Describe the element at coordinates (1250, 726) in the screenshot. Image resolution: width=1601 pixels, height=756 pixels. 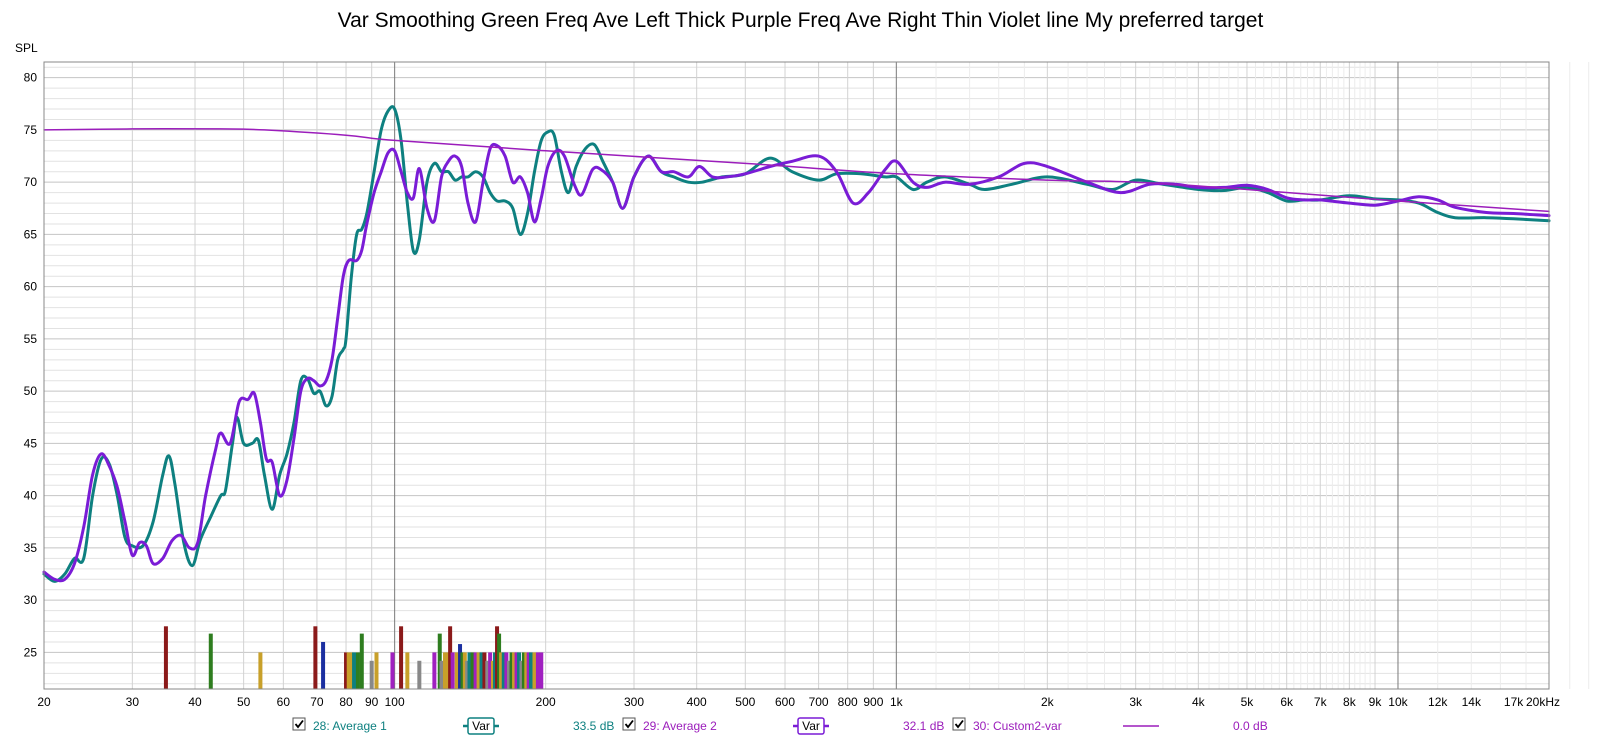
I see `legend-value: 0.0 dB` at that location.